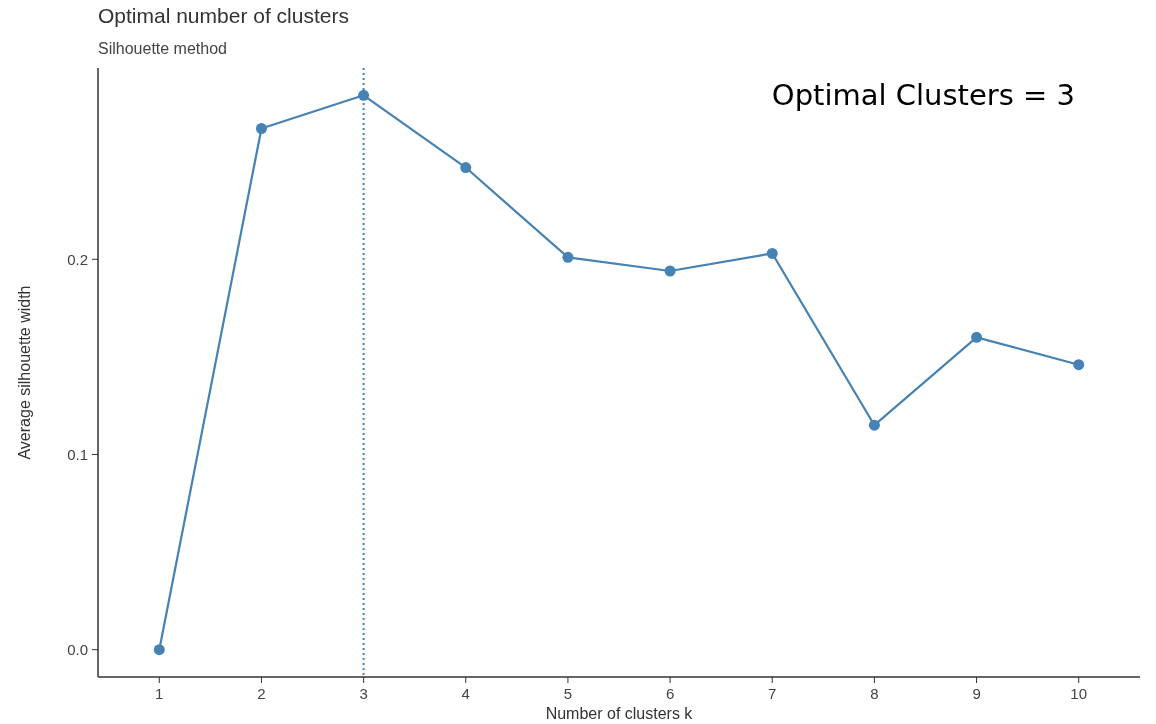 The height and width of the screenshot is (724, 1156). Describe the element at coordinates (976, 693) in the screenshot. I see `x-tick-label: 9` at that location.